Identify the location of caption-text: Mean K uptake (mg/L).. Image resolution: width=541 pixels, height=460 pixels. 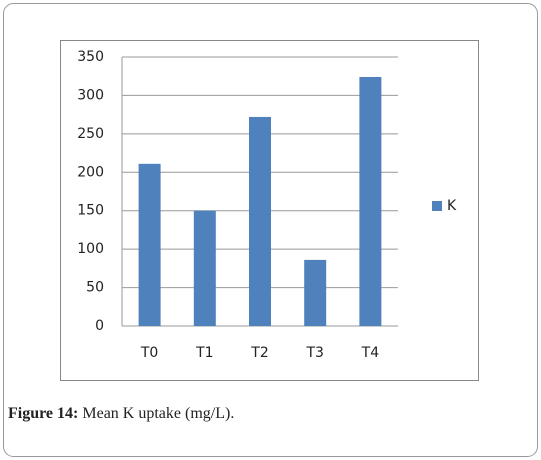
(158, 413).